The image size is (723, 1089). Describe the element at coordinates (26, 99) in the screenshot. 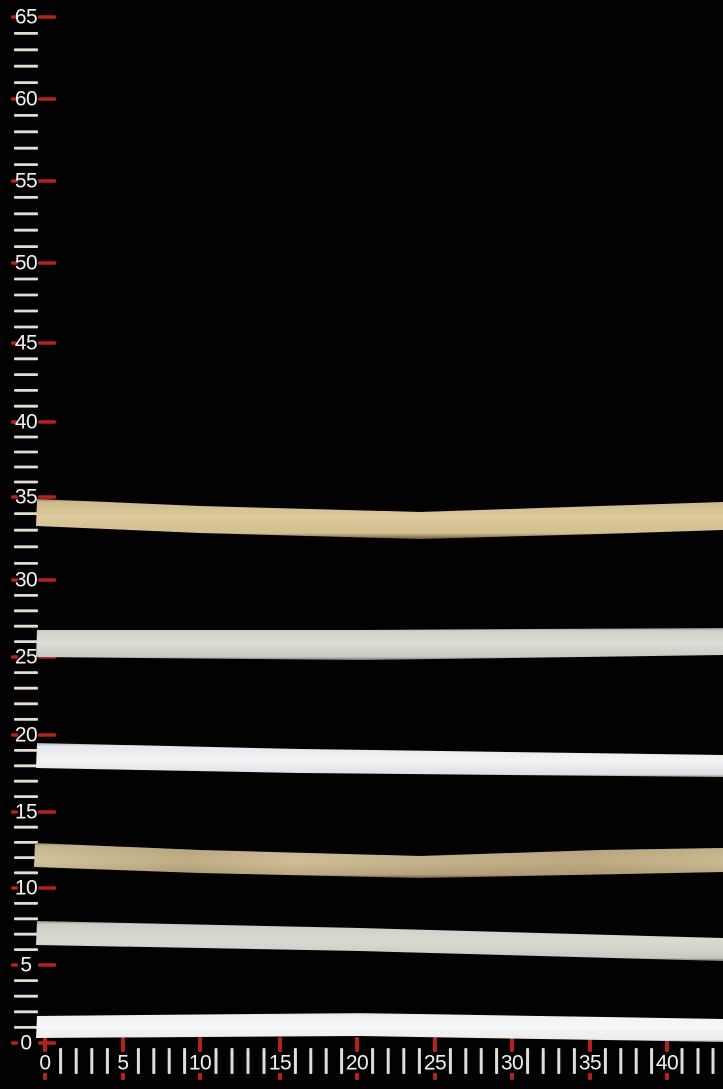

I see `vertical-ruler-number: 60` at that location.